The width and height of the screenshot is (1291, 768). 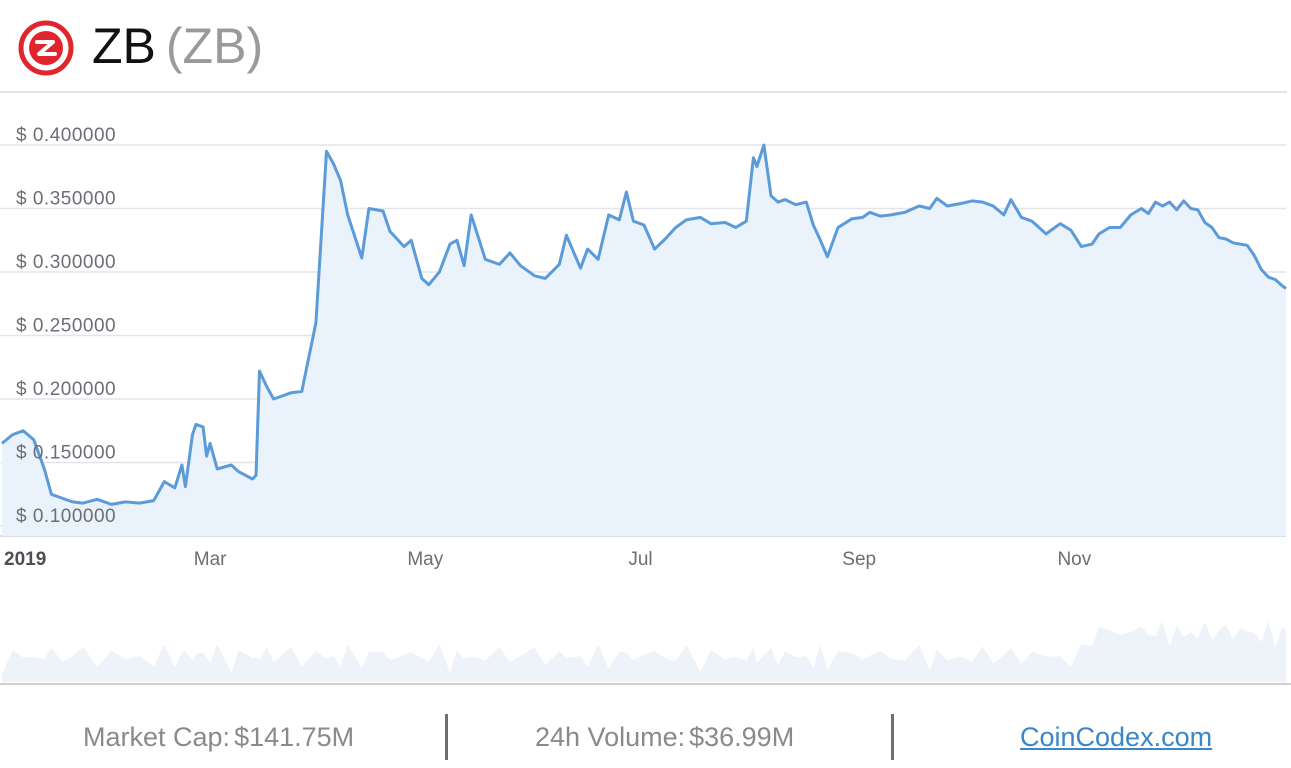 I want to click on y-tick-label: $ 0.400000, so click(x=66, y=135).